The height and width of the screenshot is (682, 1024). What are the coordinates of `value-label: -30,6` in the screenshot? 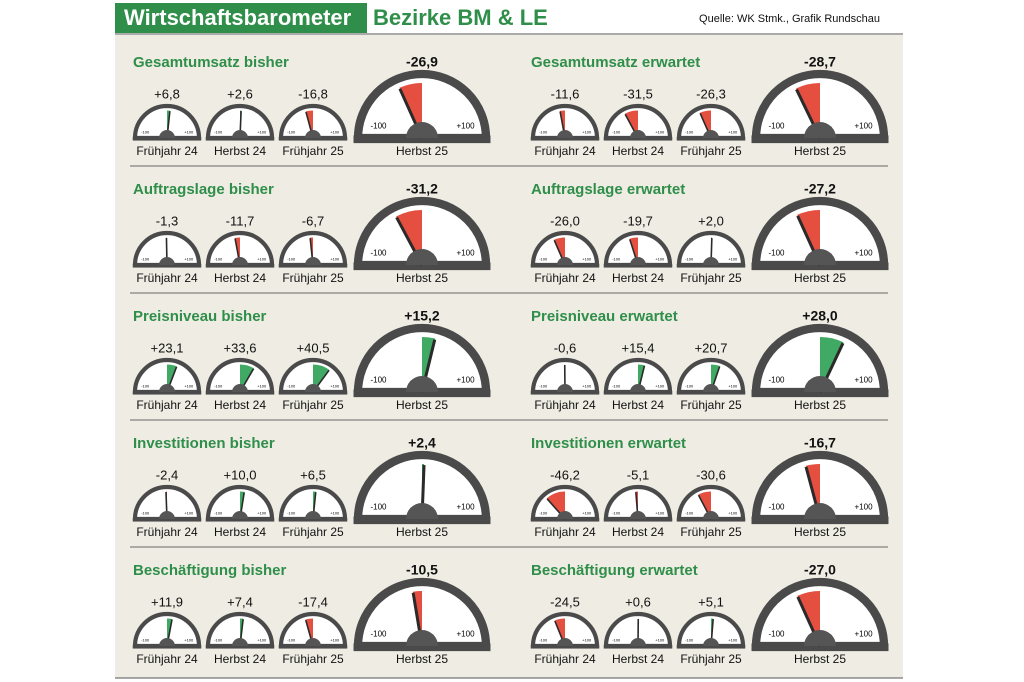 It's located at (711, 474).